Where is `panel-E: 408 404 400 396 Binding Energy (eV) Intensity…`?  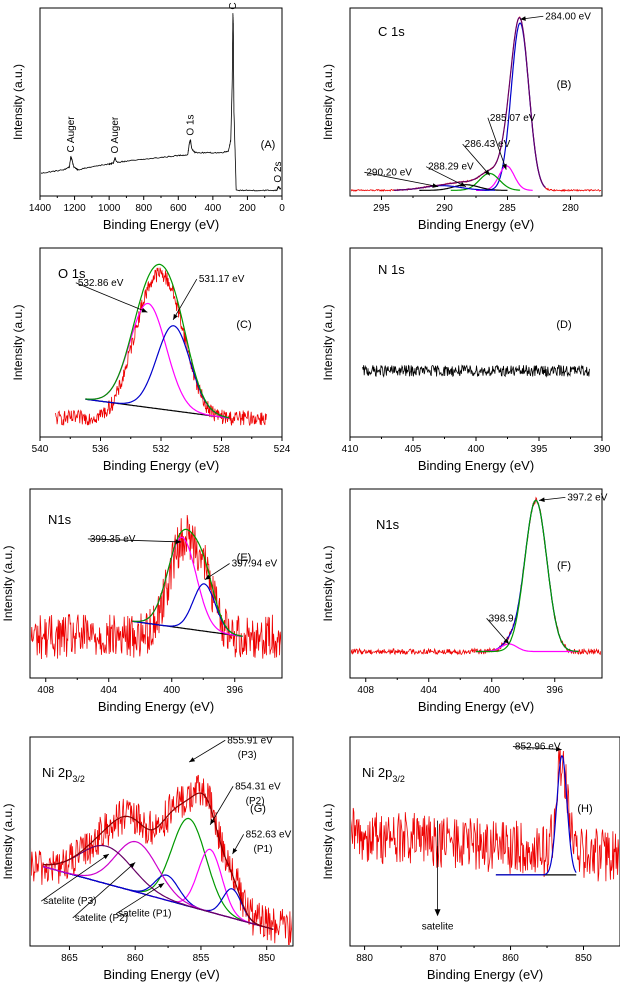 panel-E: 408 404 400 396 Binding Energy (eV) Intensity… is located at coordinates (142, 601).